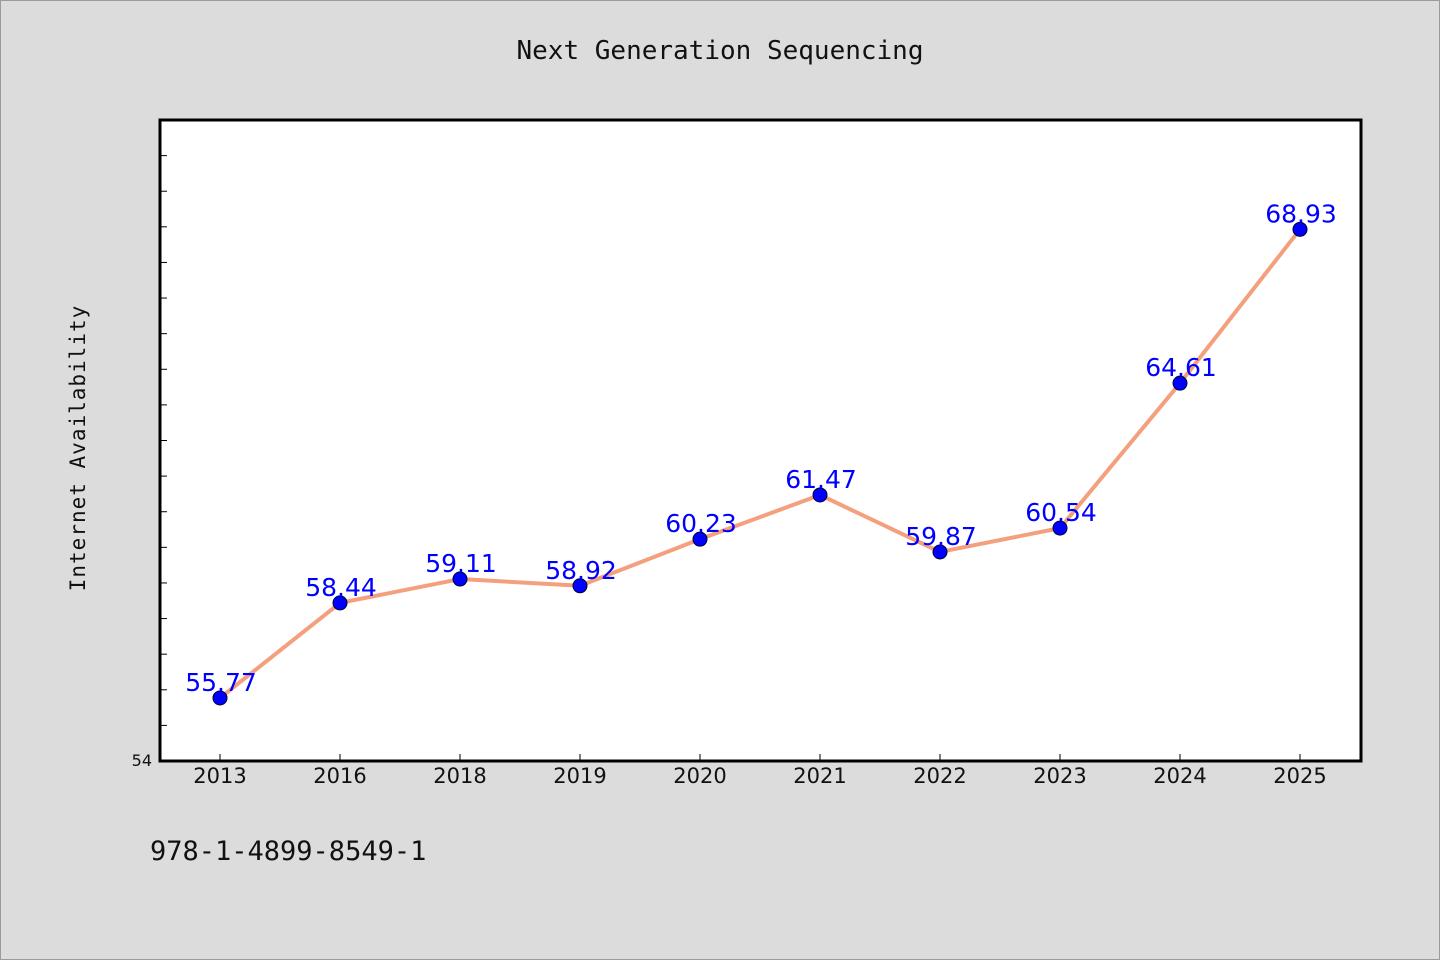  I want to click on x-tick-label: 2013, so click(219, 776).